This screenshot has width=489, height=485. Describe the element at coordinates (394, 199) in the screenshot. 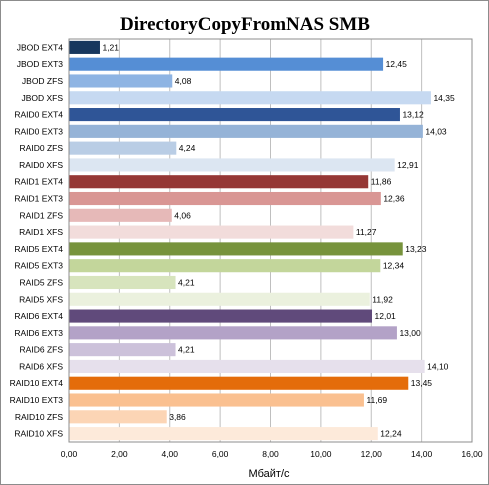

I see `data-label: 12,36` at that location.